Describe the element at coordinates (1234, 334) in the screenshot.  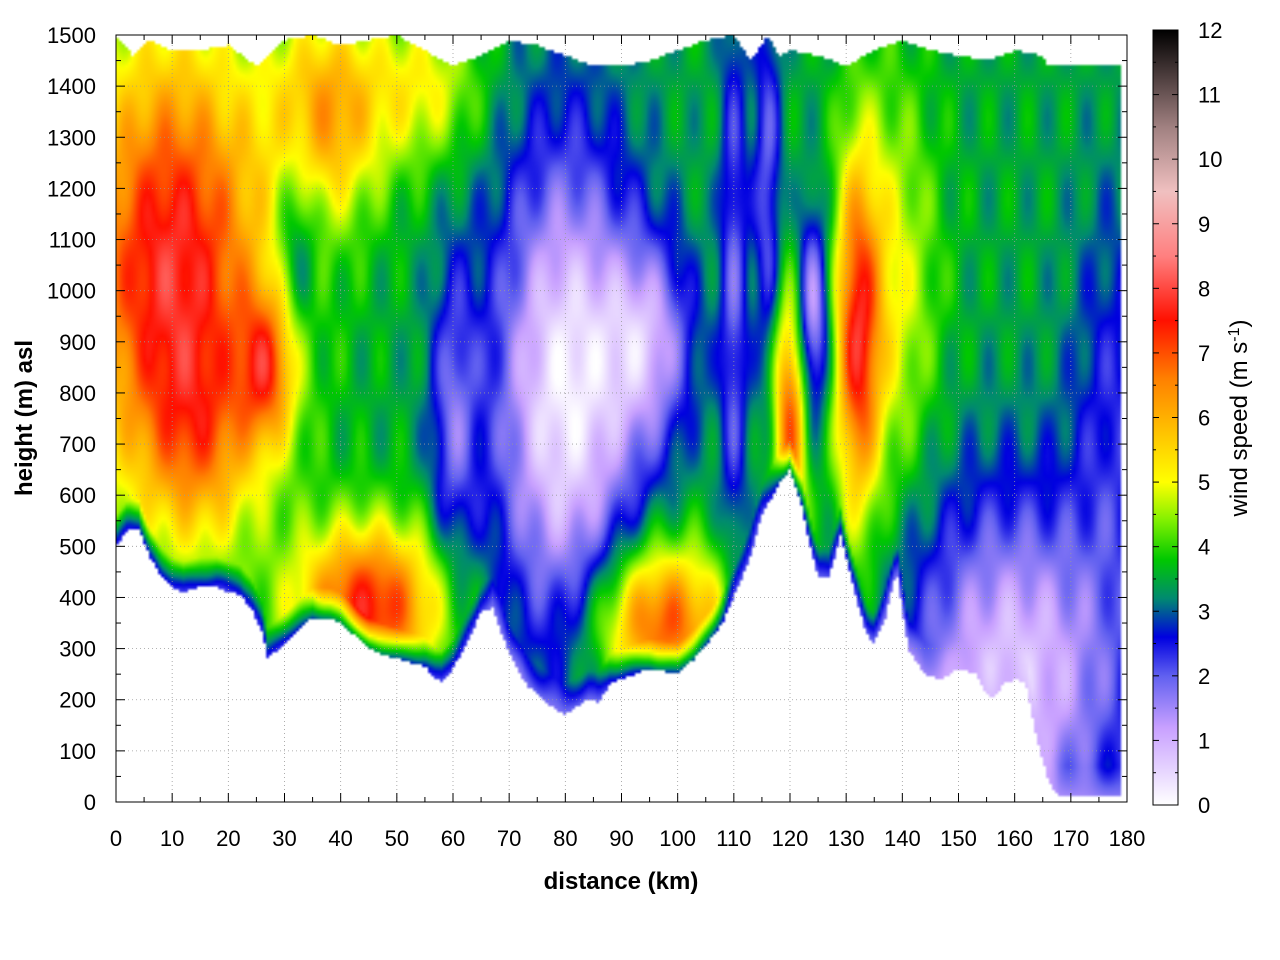
I see `colorbar-title-superscript: -1` at that location.